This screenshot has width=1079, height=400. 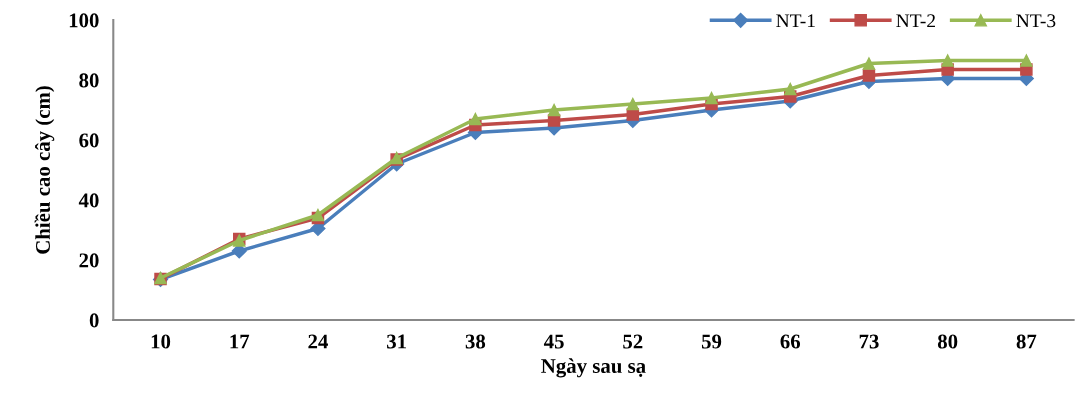 I want to click on legend-label: NT-2, so click(x=915, y=21).